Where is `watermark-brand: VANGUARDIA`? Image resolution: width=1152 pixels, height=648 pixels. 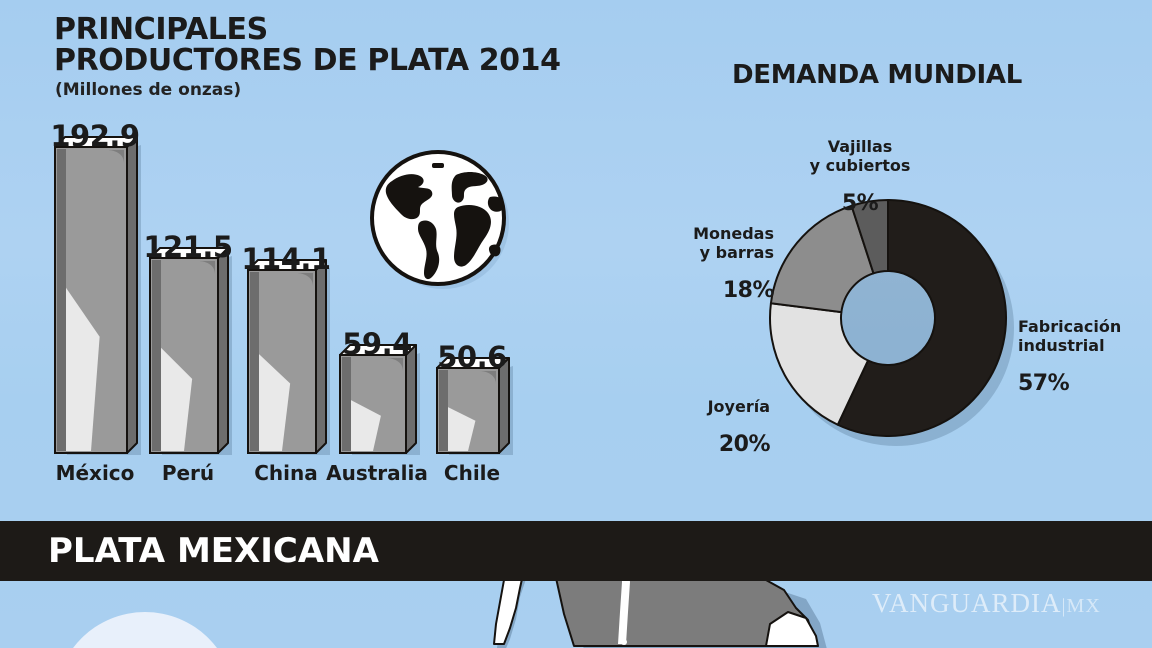 watermark-brand: VANGUARDIA is located at coordinates (967, 603).